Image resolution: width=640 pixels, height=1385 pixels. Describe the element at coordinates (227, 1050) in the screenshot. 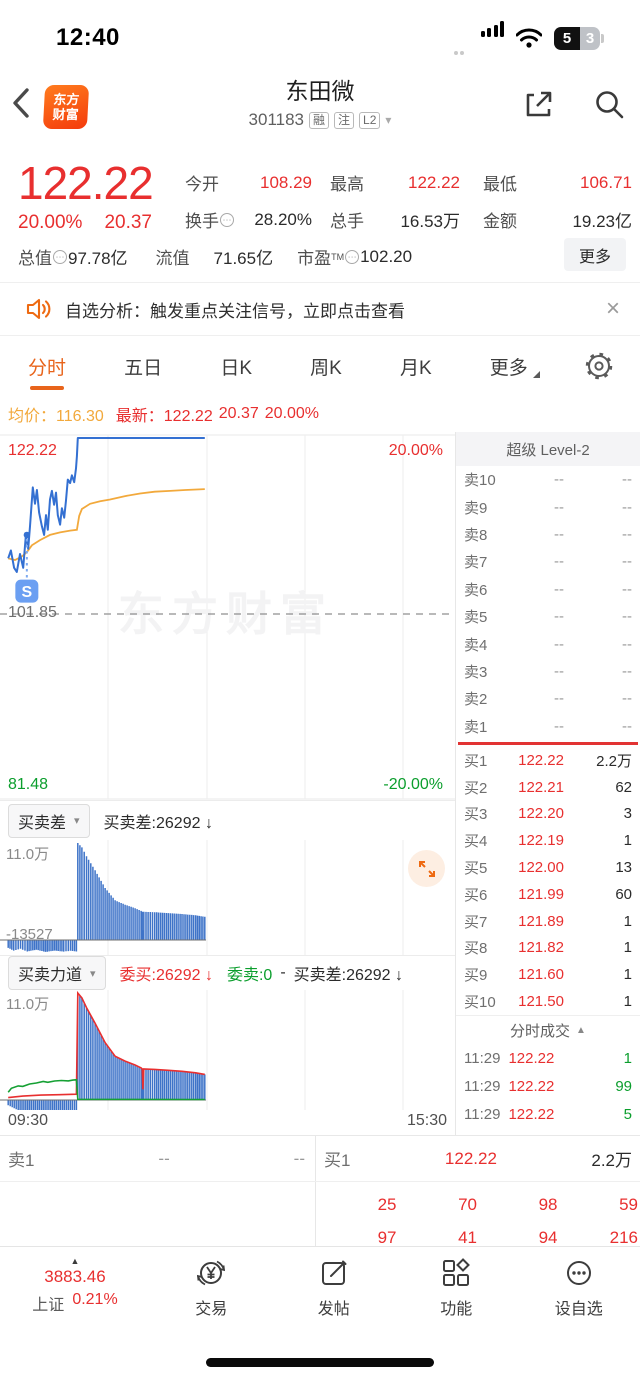

I see `force-chart: 11.0万` at that location.